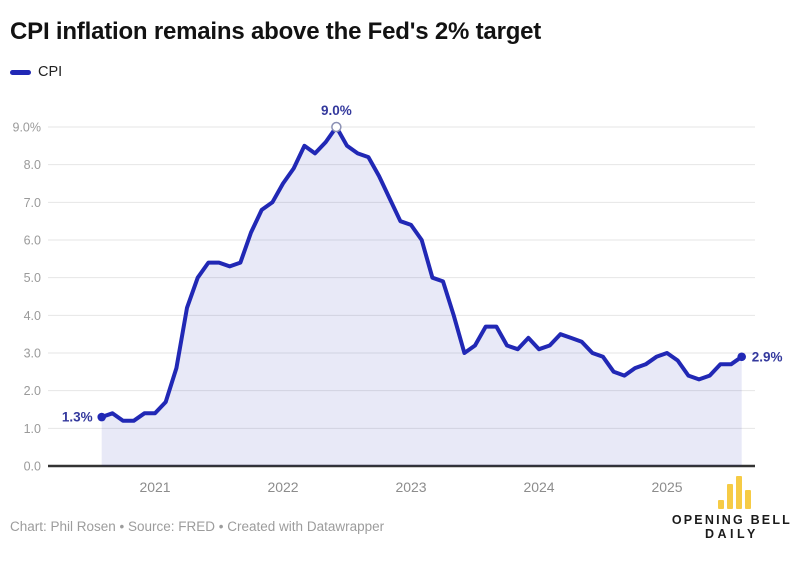 This screenshot has height=569, width=805. What do you see at coordinates (36, 72) in the screenshot?
I see `legend: CPI` at bounding box center [36, 72].